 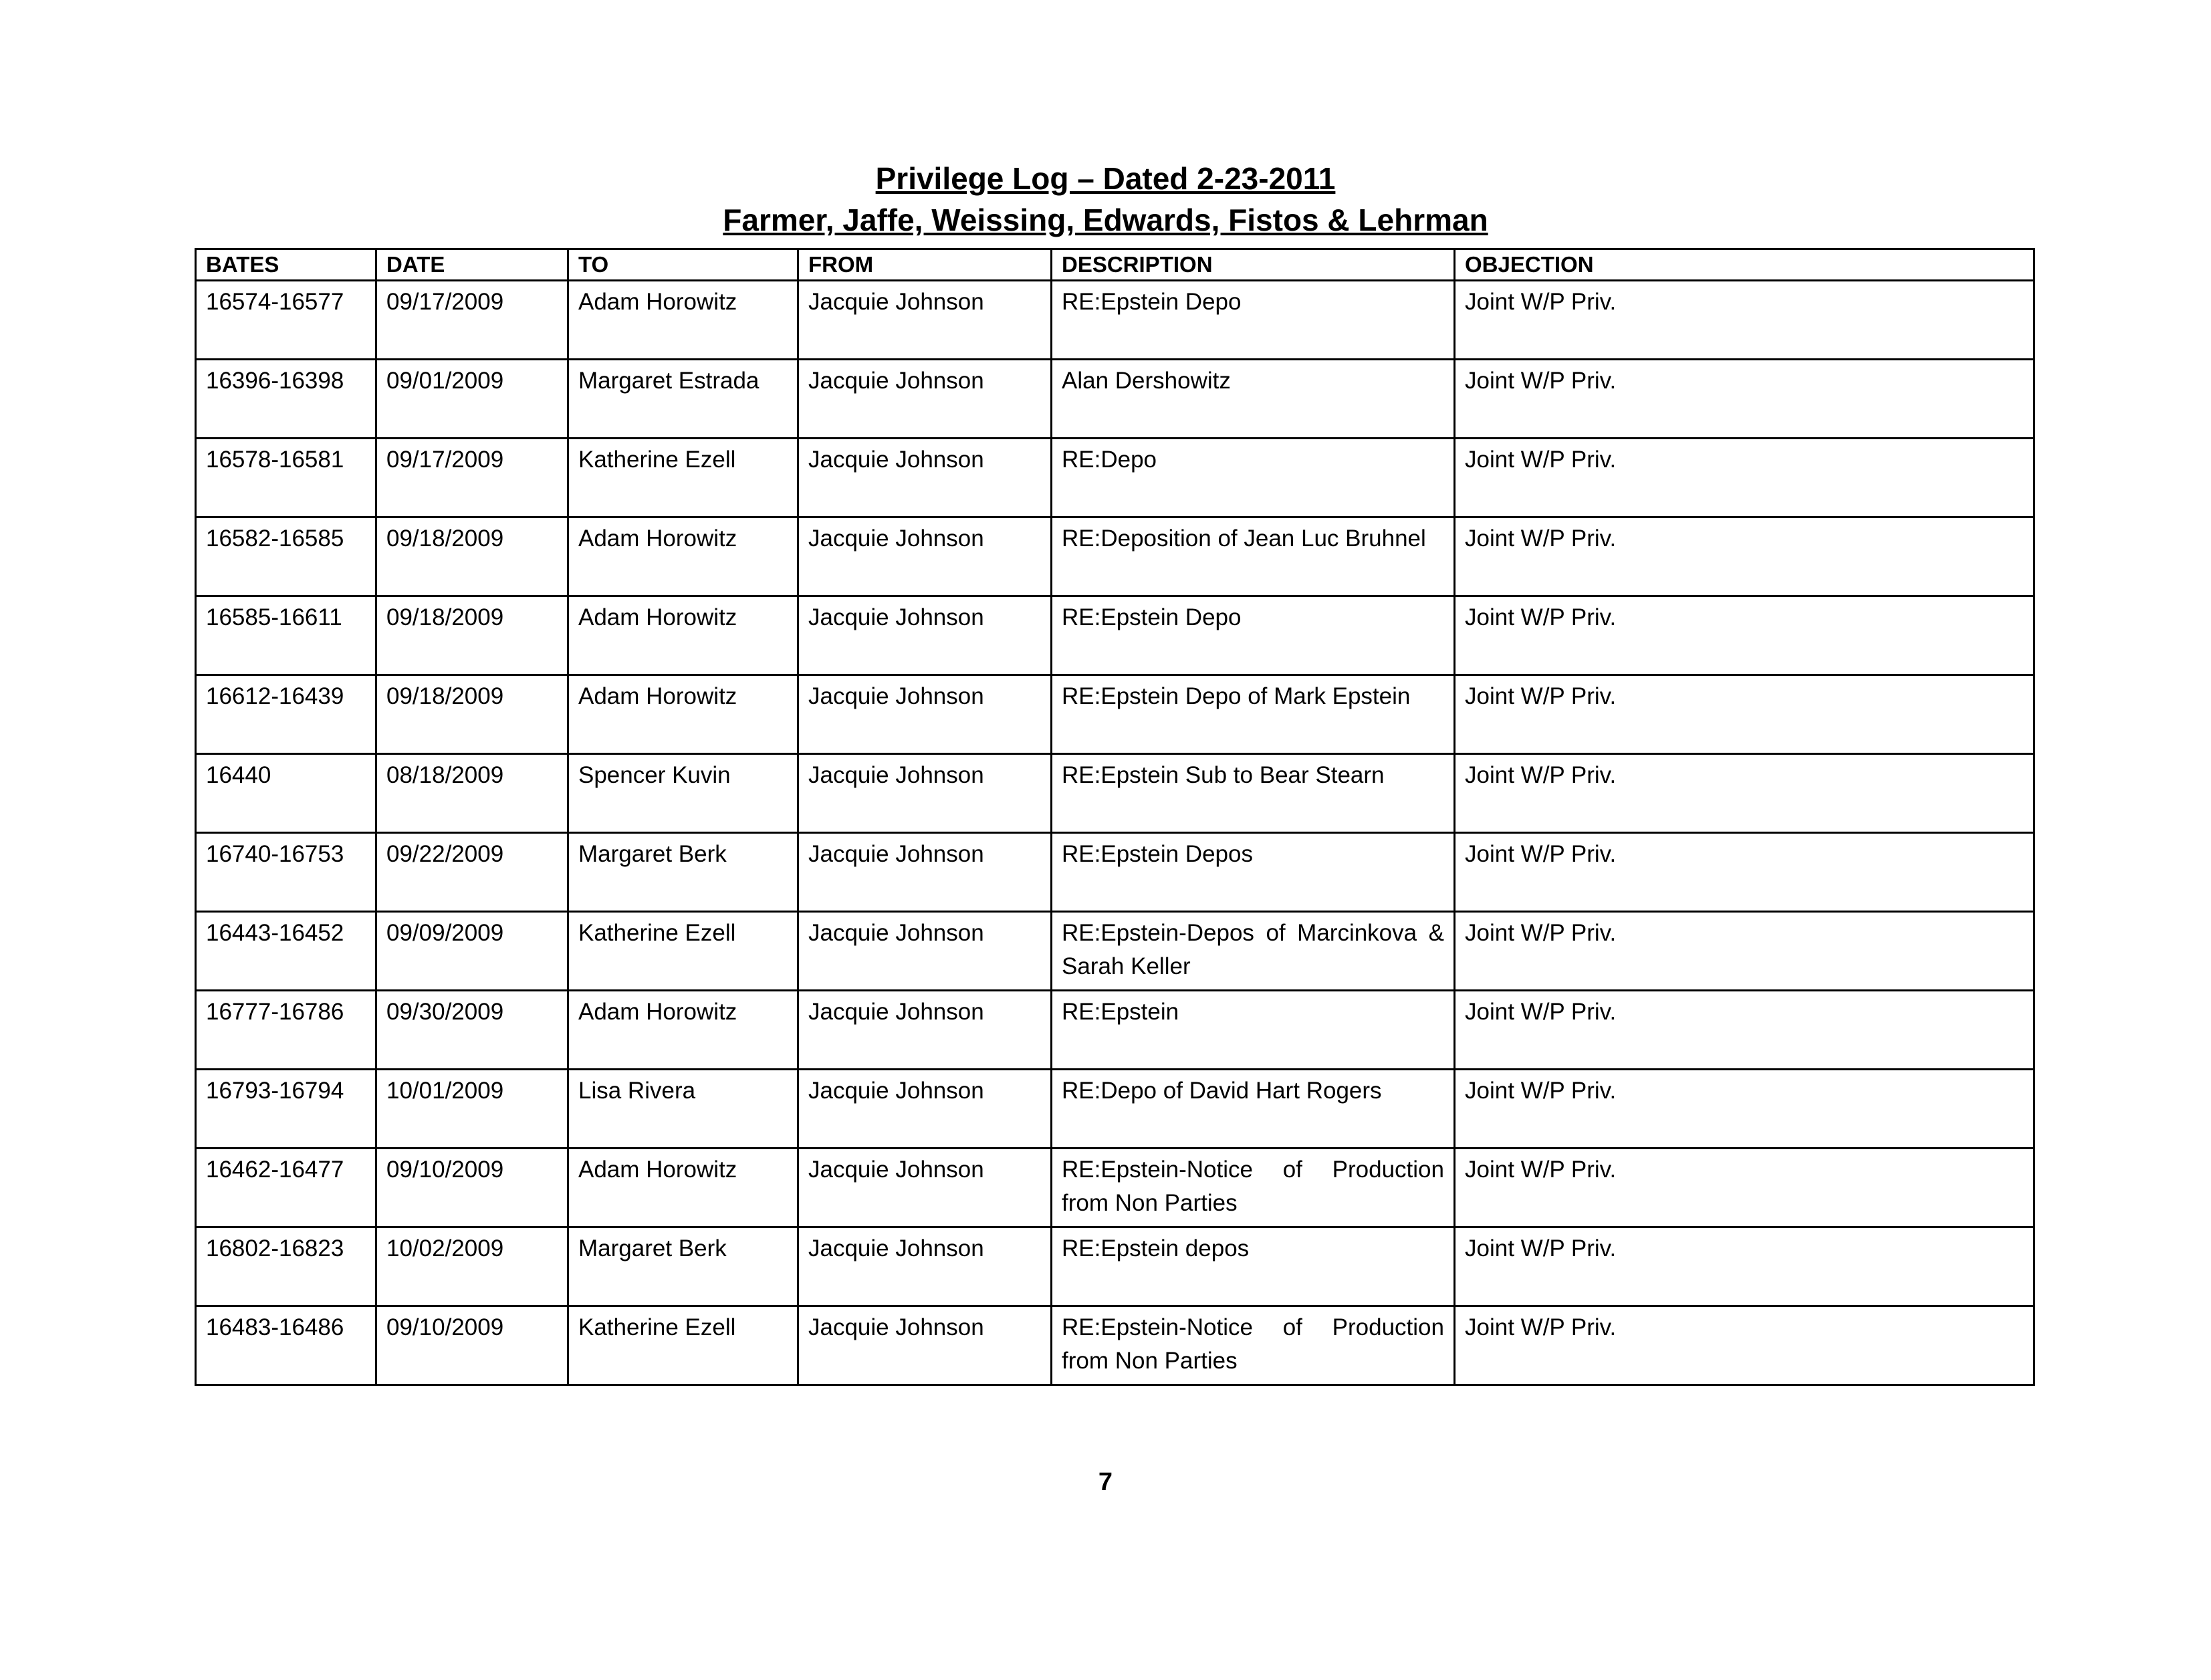 I want to click on table-cell: 16396-16398, so click(x=286, y=399).